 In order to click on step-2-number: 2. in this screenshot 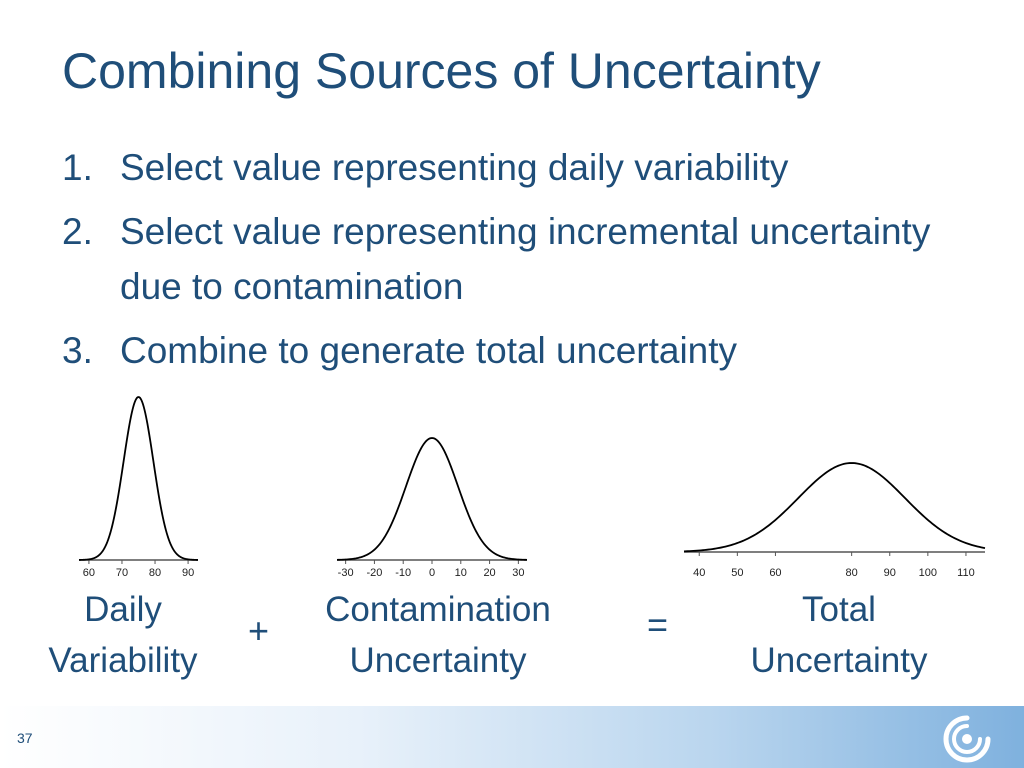, I will do `click(77, 231)`.